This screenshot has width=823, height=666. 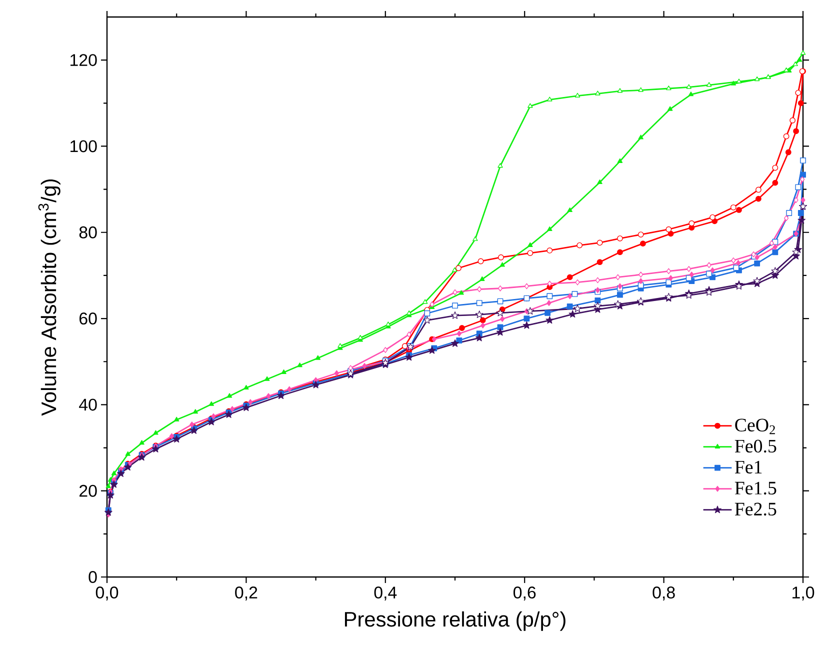 I want to click on x-tick-label: 0,4, so click(x=385, y=593).